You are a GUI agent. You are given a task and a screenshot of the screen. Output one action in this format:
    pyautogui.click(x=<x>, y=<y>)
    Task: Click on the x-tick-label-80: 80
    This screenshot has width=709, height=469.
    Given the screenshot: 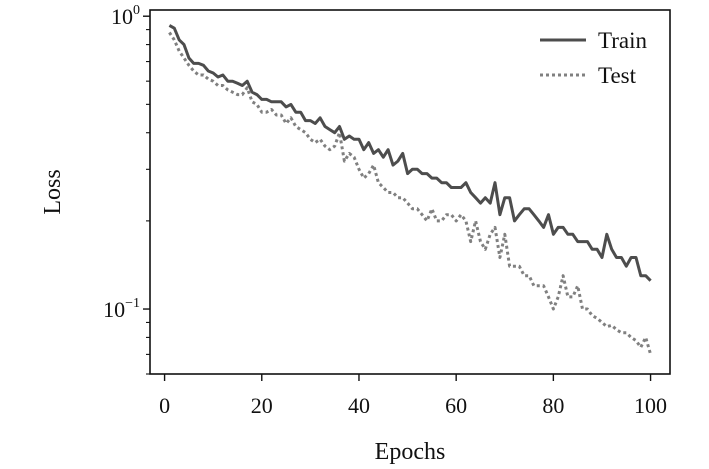 What is the action you would take?
    pyautogui.click(x=553, y=405)
    